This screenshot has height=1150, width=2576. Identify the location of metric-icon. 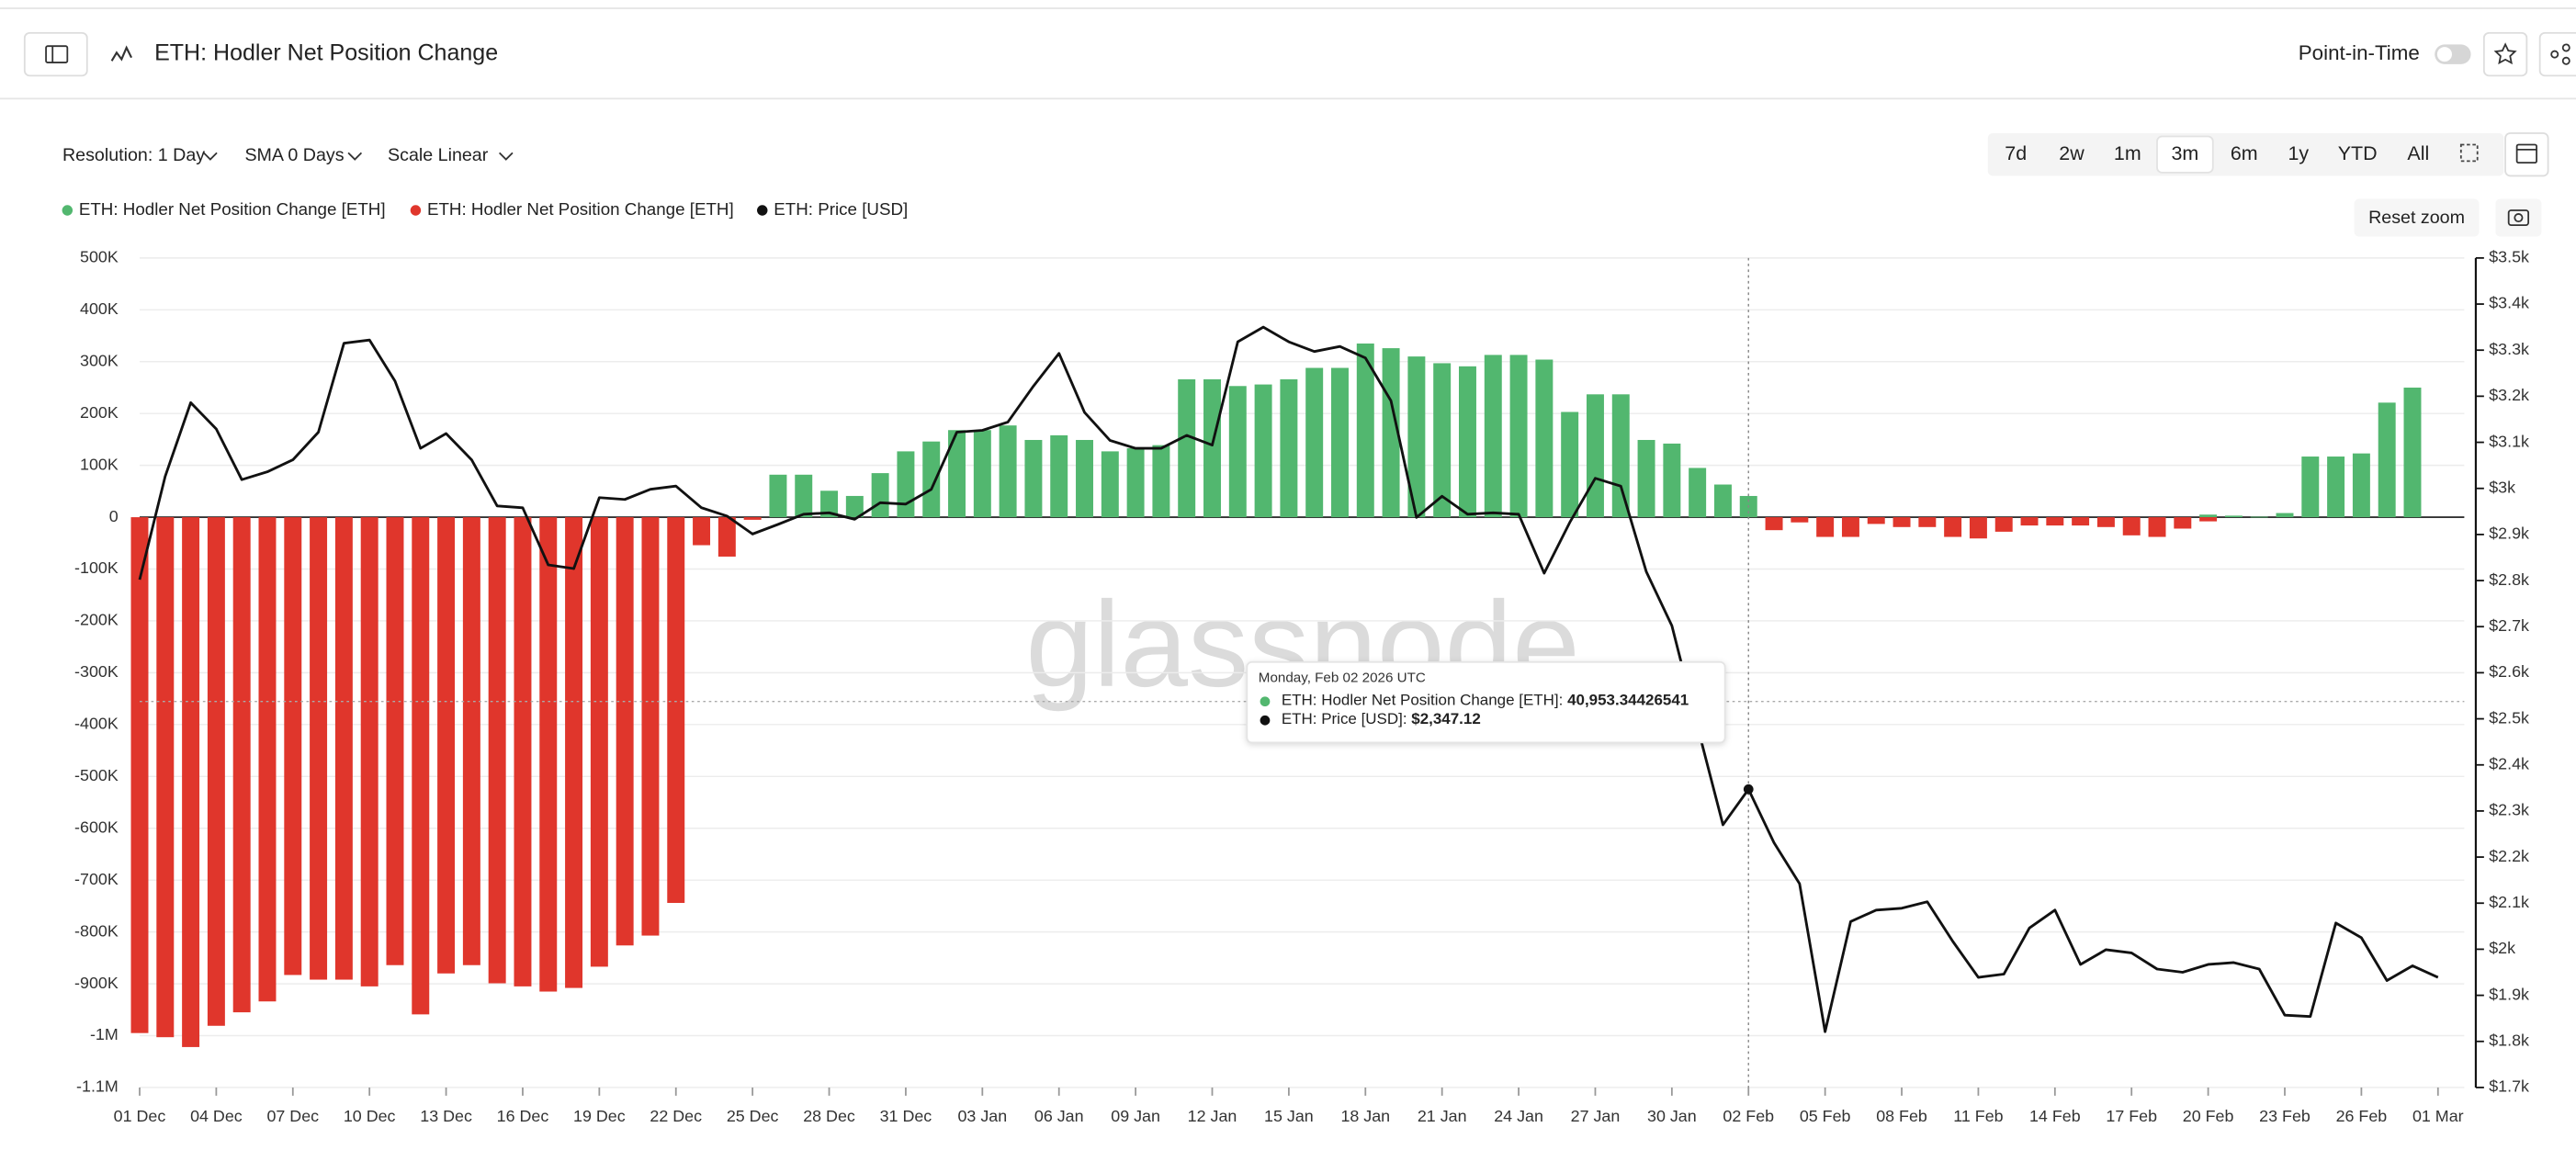
(121, 53).